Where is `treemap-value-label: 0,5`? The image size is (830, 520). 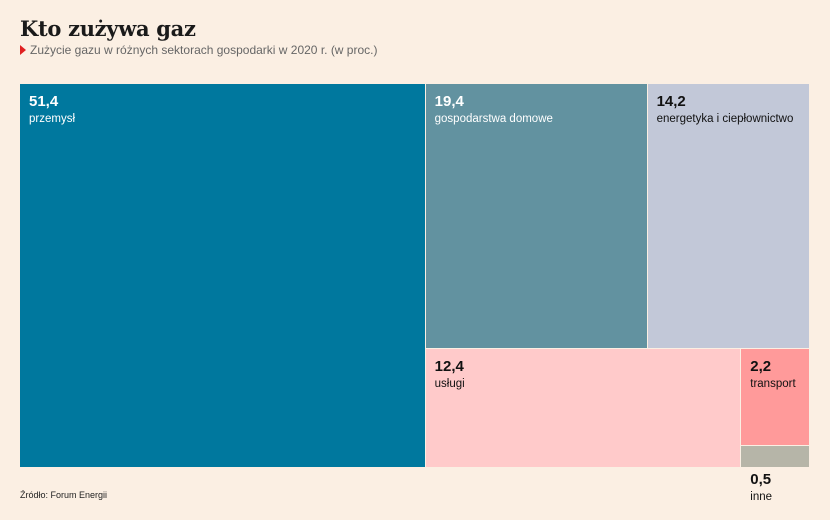
treemap-value-label: 0,5 is located at coordinates (761, 479).